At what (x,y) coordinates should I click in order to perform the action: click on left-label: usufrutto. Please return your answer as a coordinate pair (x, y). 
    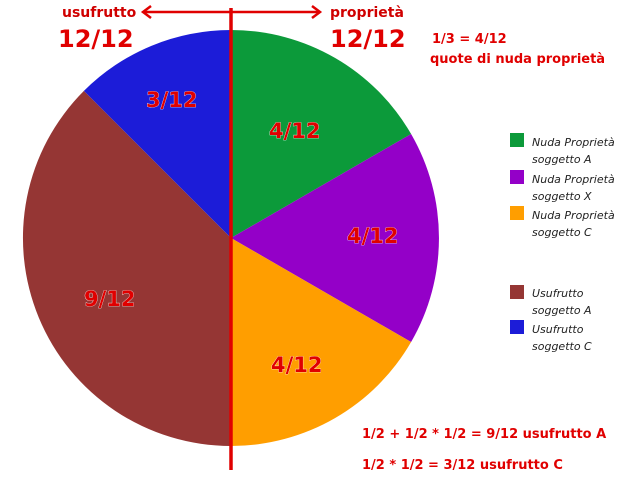
    Looking at the image, I should click on (99, 13).